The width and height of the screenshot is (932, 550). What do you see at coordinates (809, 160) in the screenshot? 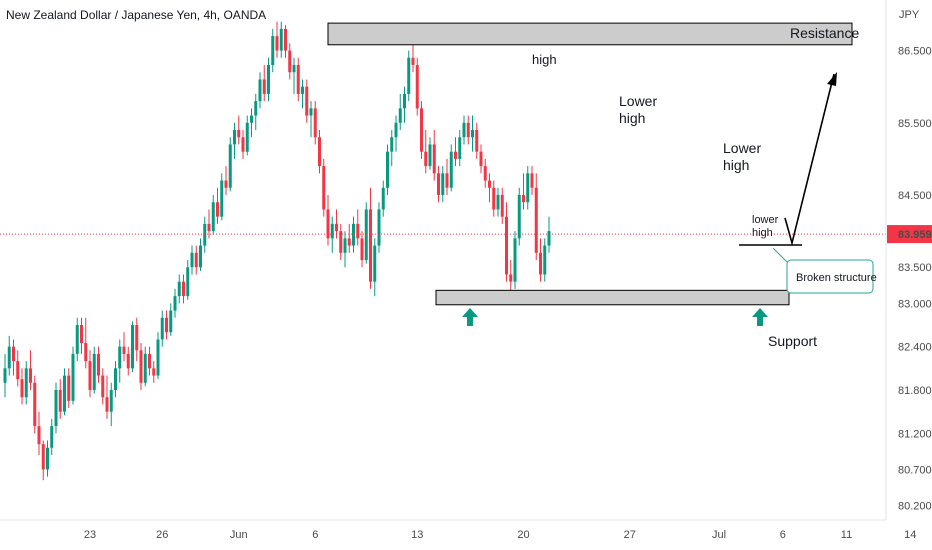
I see `projection-path` at bounding box center [809, 160].